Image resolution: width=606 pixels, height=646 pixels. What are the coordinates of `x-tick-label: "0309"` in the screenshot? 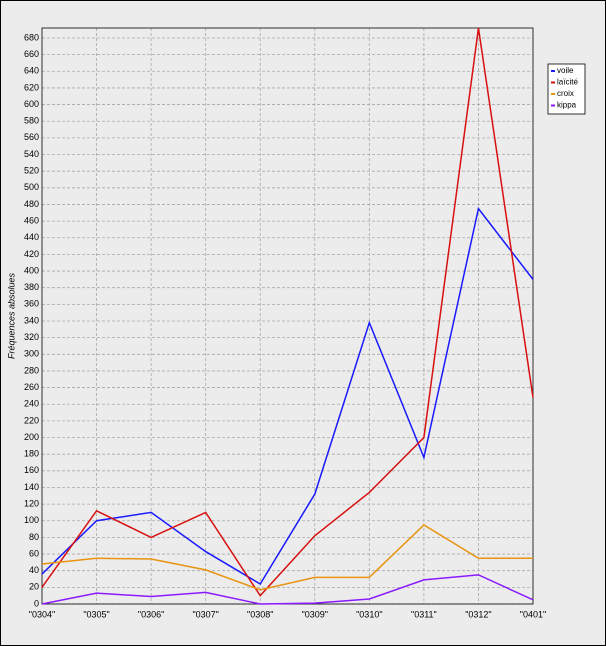 It's located at (315, 614).